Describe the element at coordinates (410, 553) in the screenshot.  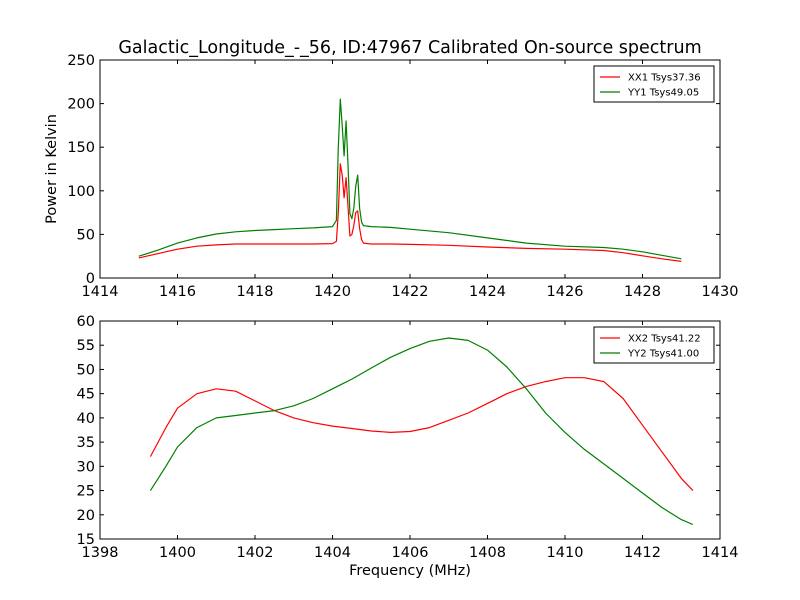
I see `bottom-x-tick-label: 1406` at that location.